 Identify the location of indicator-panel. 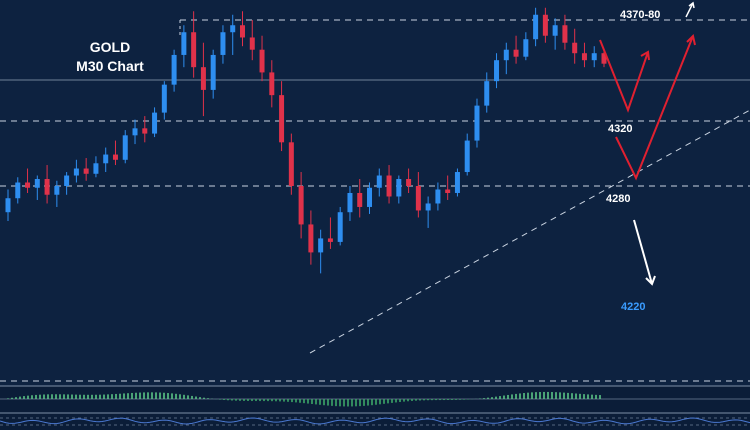
(375, 408).